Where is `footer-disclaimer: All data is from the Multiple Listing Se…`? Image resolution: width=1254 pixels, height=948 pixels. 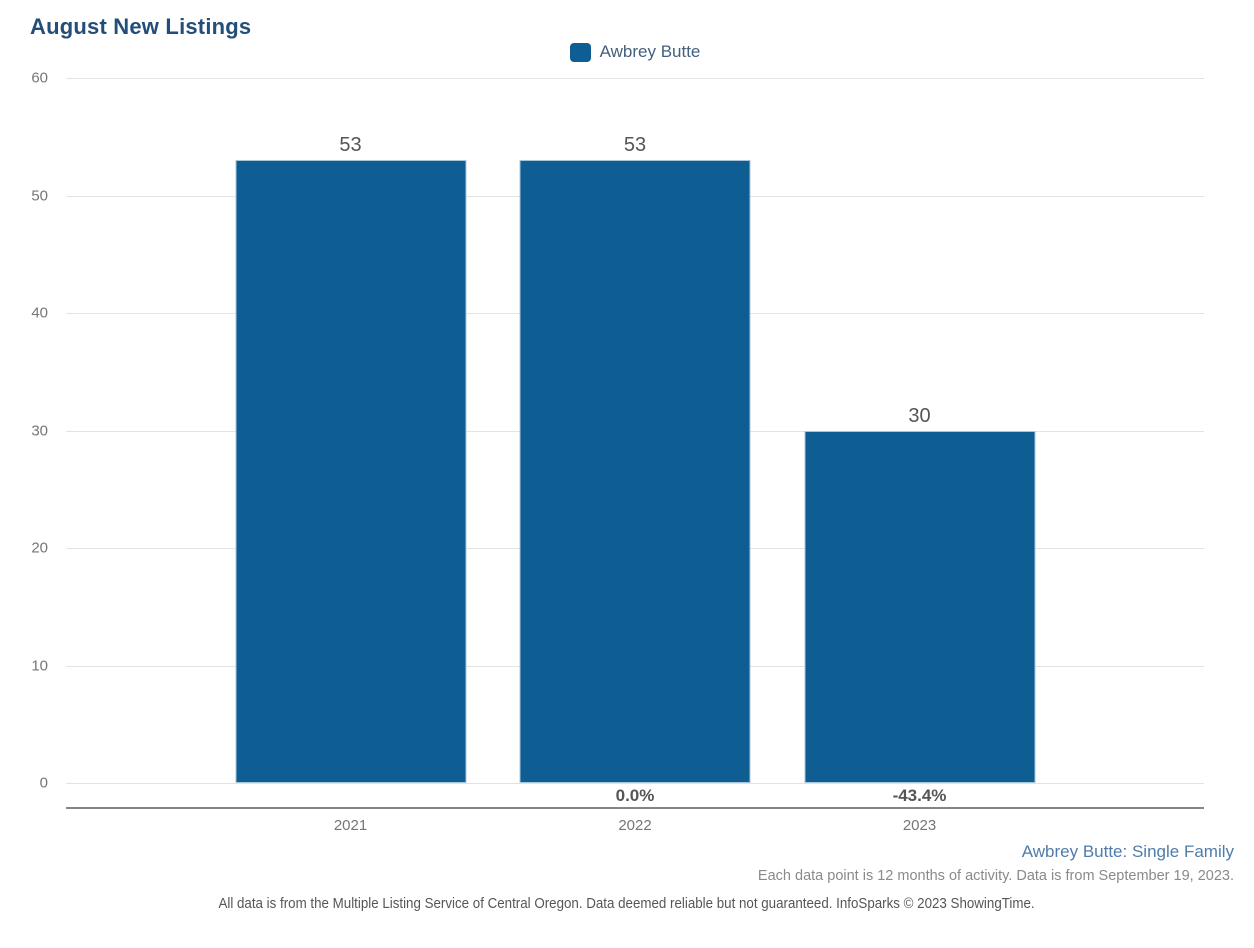
footer-disclaimer: All data is from the Multiple Listing Se… is located at coordinates (627, 904).